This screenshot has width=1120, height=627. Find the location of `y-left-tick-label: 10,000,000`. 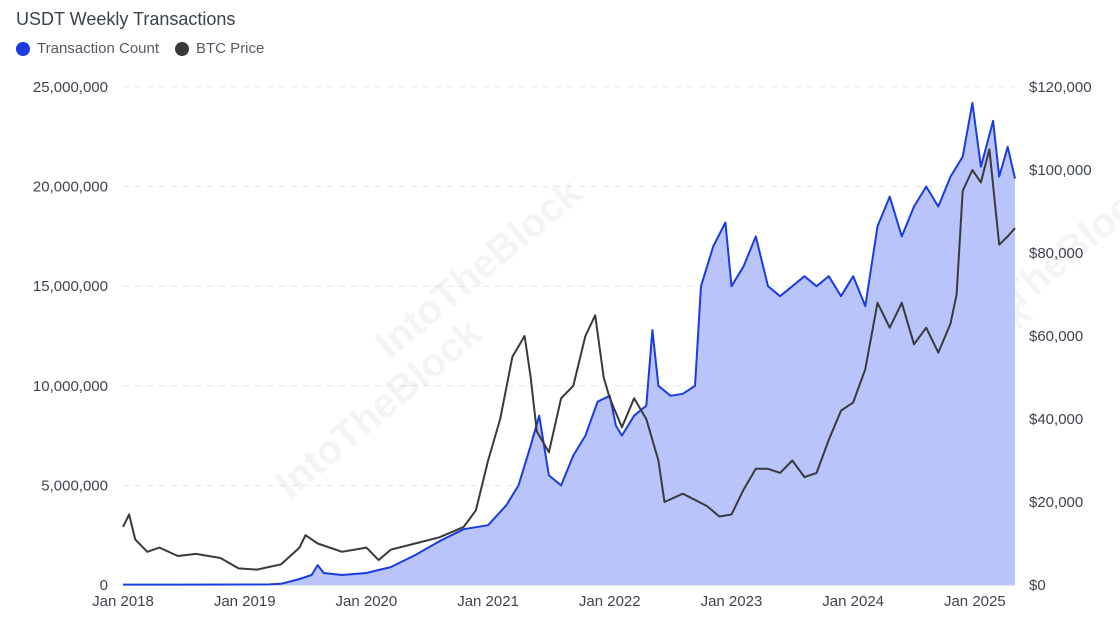

y-left-tick-label: 10,000,000 is located at coordinates (70, 386).